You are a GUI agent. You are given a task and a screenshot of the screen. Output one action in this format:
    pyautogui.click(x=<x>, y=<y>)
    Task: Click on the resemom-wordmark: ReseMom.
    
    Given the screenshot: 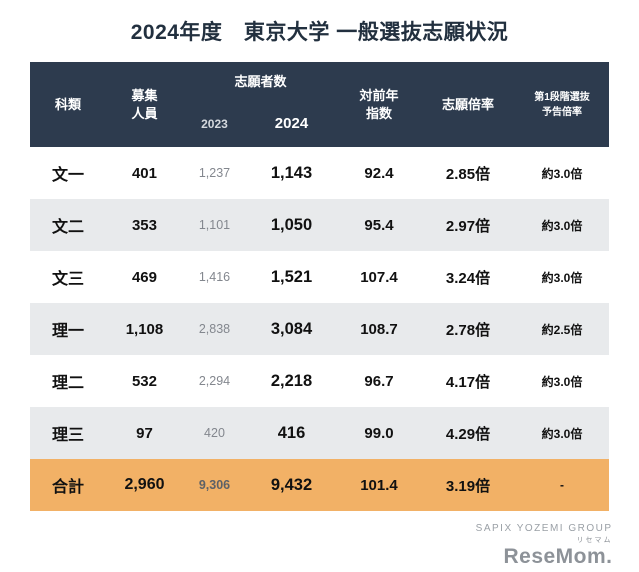 What is the action you would take?
    pyautogui.click(x=558, y=556)
    